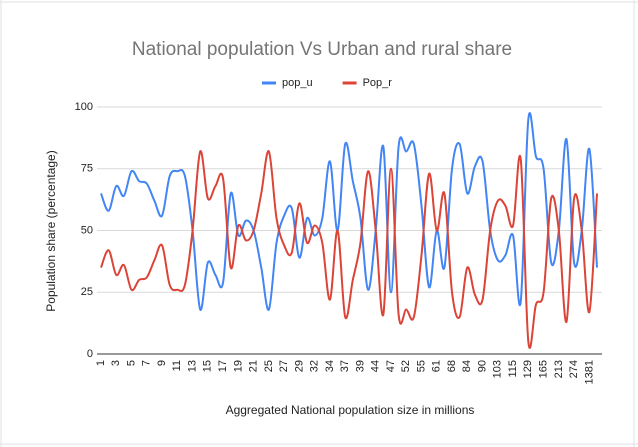  What do you see at coordinates (238, 366) in the screenshot?
I see `x-tick-label: 19` at bounding box center [238, 366].